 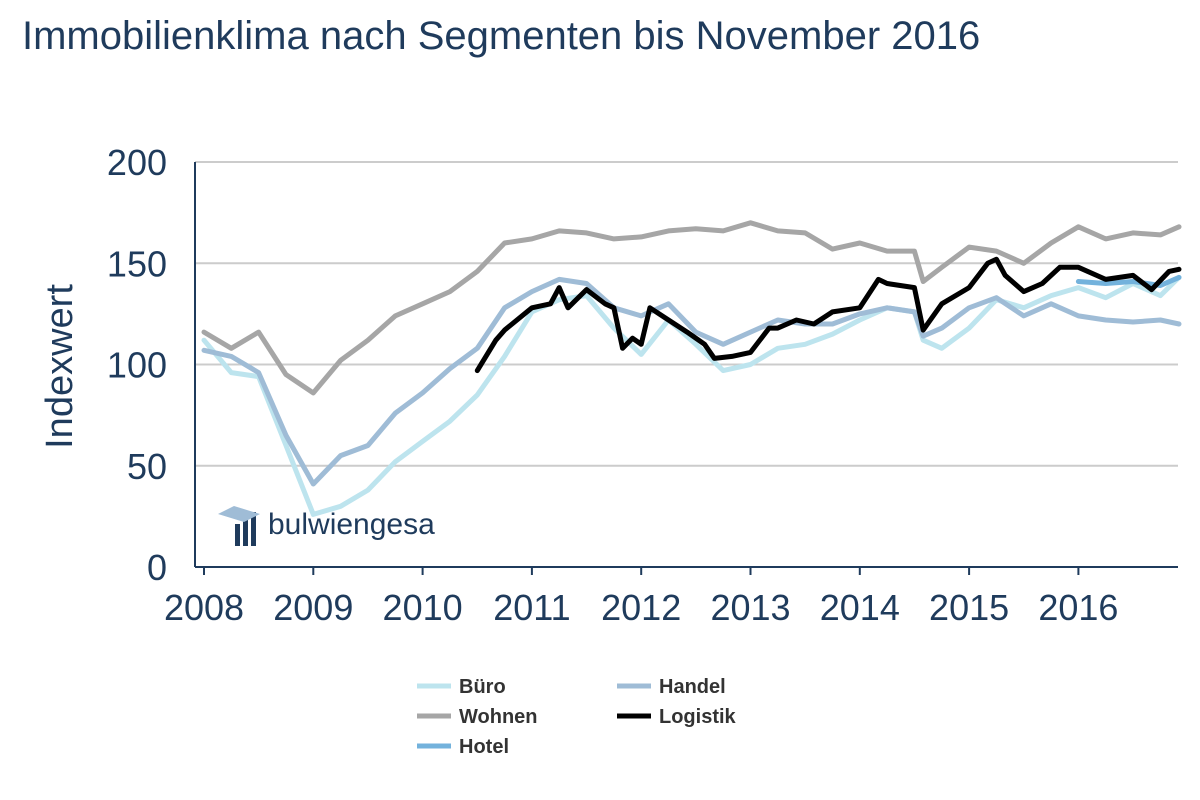 What do you see at coordinates (969, 607) in the screenshot?
I see `x-tick-label: 2015` at bounding box center [969, 607].